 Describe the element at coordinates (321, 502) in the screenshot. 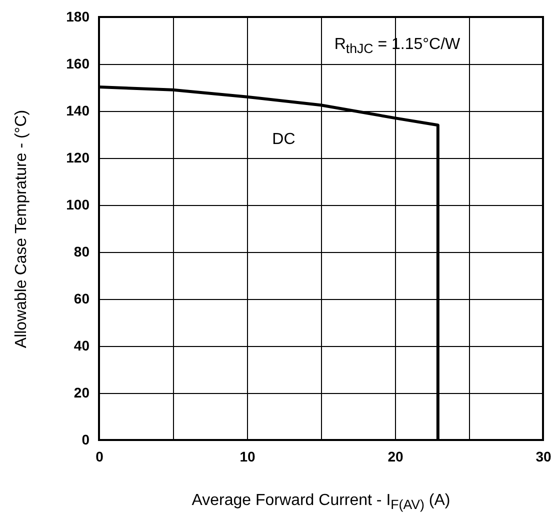

I see `x-axis-title: Average Forward Current - I$_{F(AV)}$ (A)` at that location.